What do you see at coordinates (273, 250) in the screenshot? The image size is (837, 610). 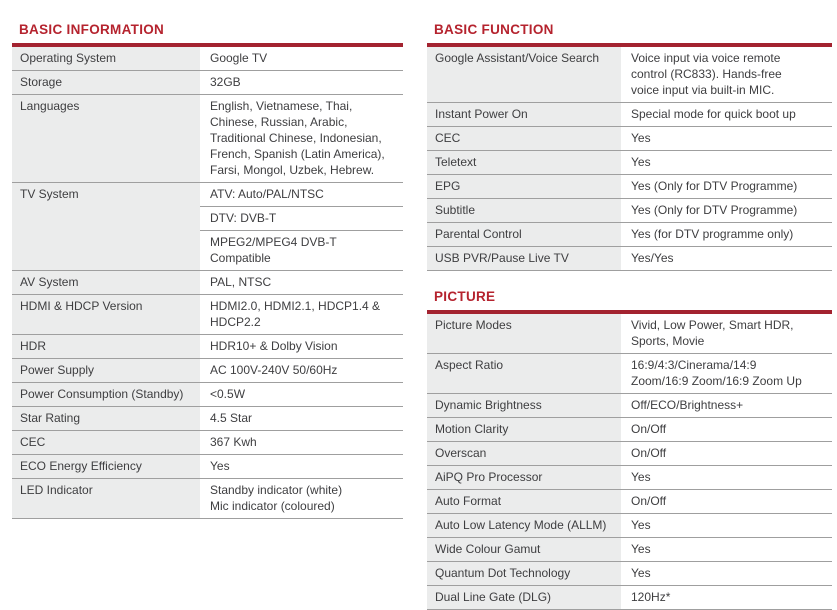 I see `spec-value: MPEG2/MPEG4 DVB-T Compatible` at bounding box center [273, 250].